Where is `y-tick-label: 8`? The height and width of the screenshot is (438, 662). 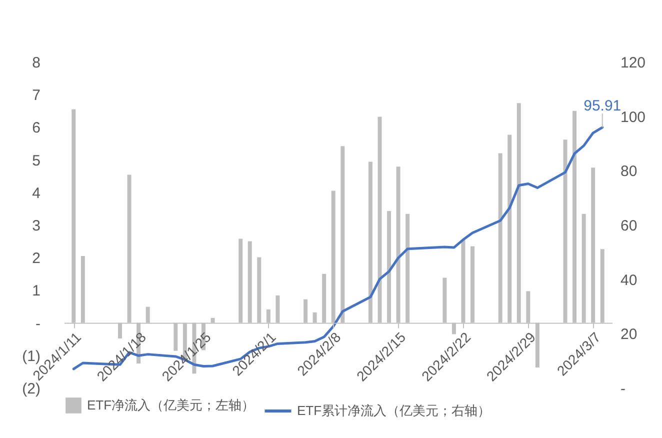 y-tick-label: 8 is located at coordinates (36, 63).